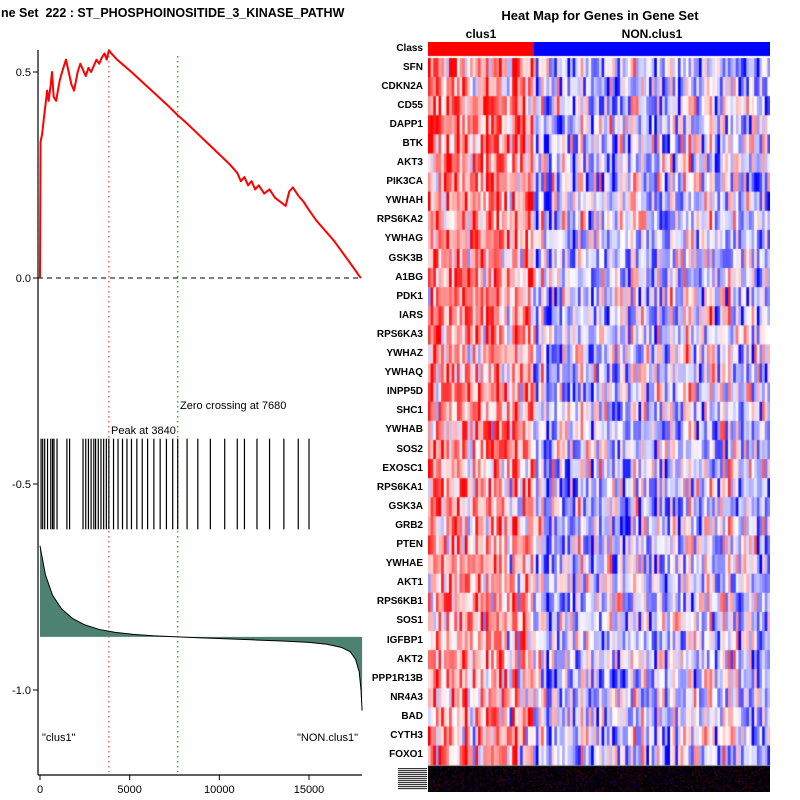  Describe the element at coordinates (233, 406) in the screenshot. I see `zero-crossing-annotation: Zero crossing at 7680` at that location.